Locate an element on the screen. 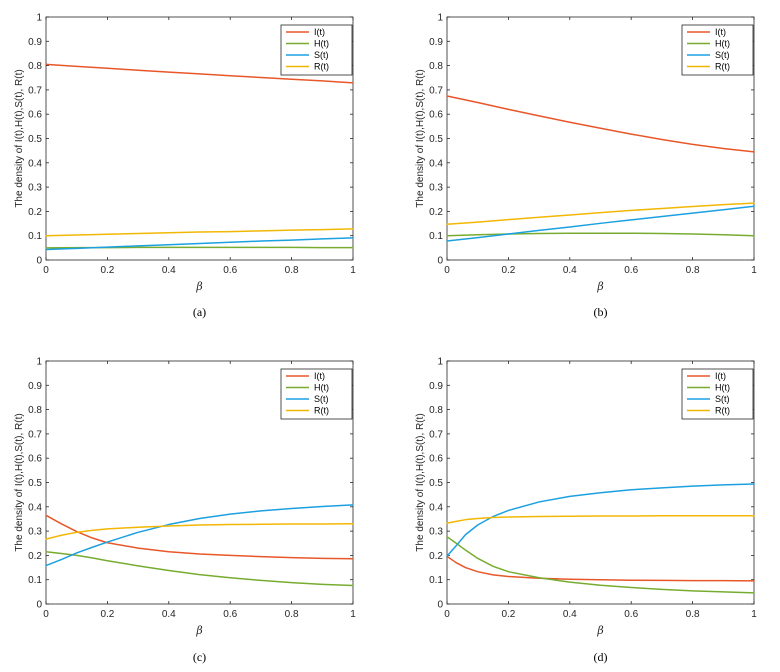 The image size is (780, 672). panel-caption: (d) is located at coordinates (601, 657).